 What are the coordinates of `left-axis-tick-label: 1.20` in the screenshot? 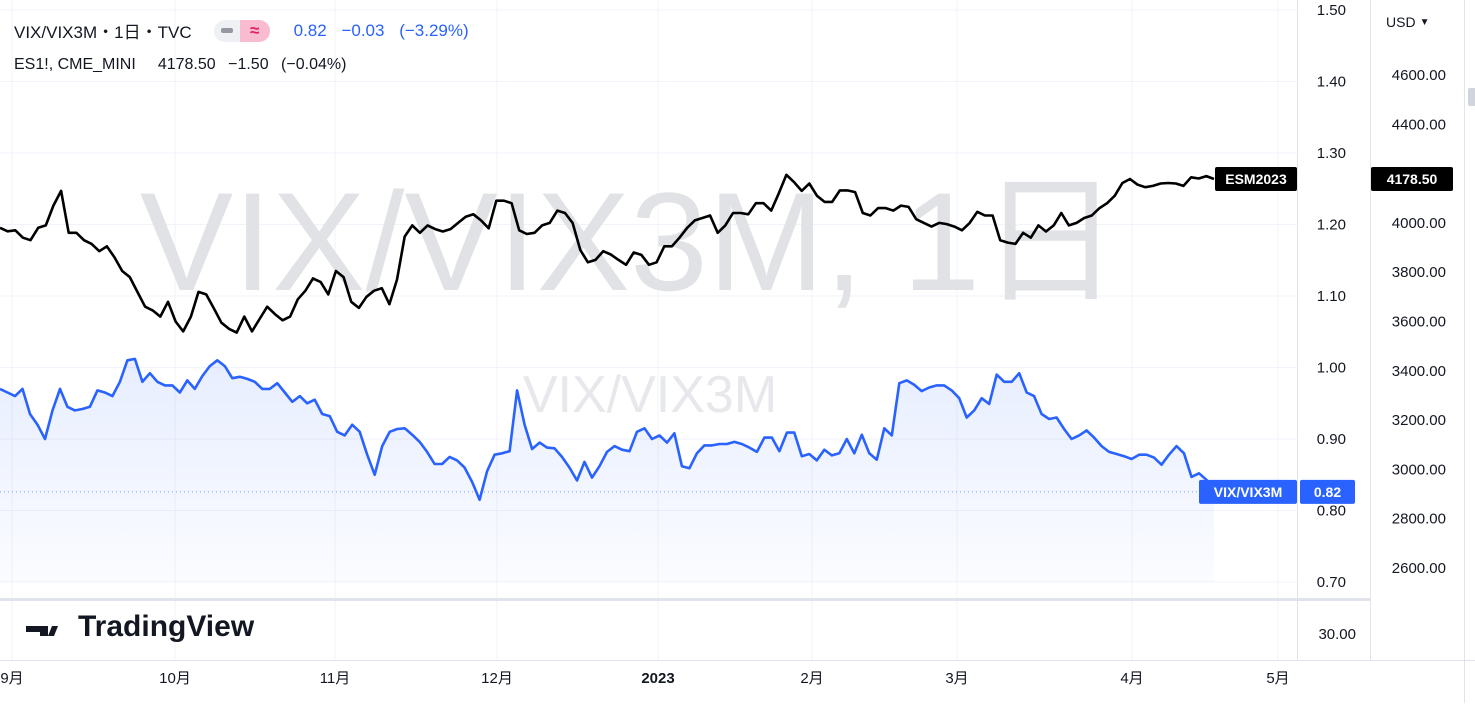 It's located at (1331, 225).